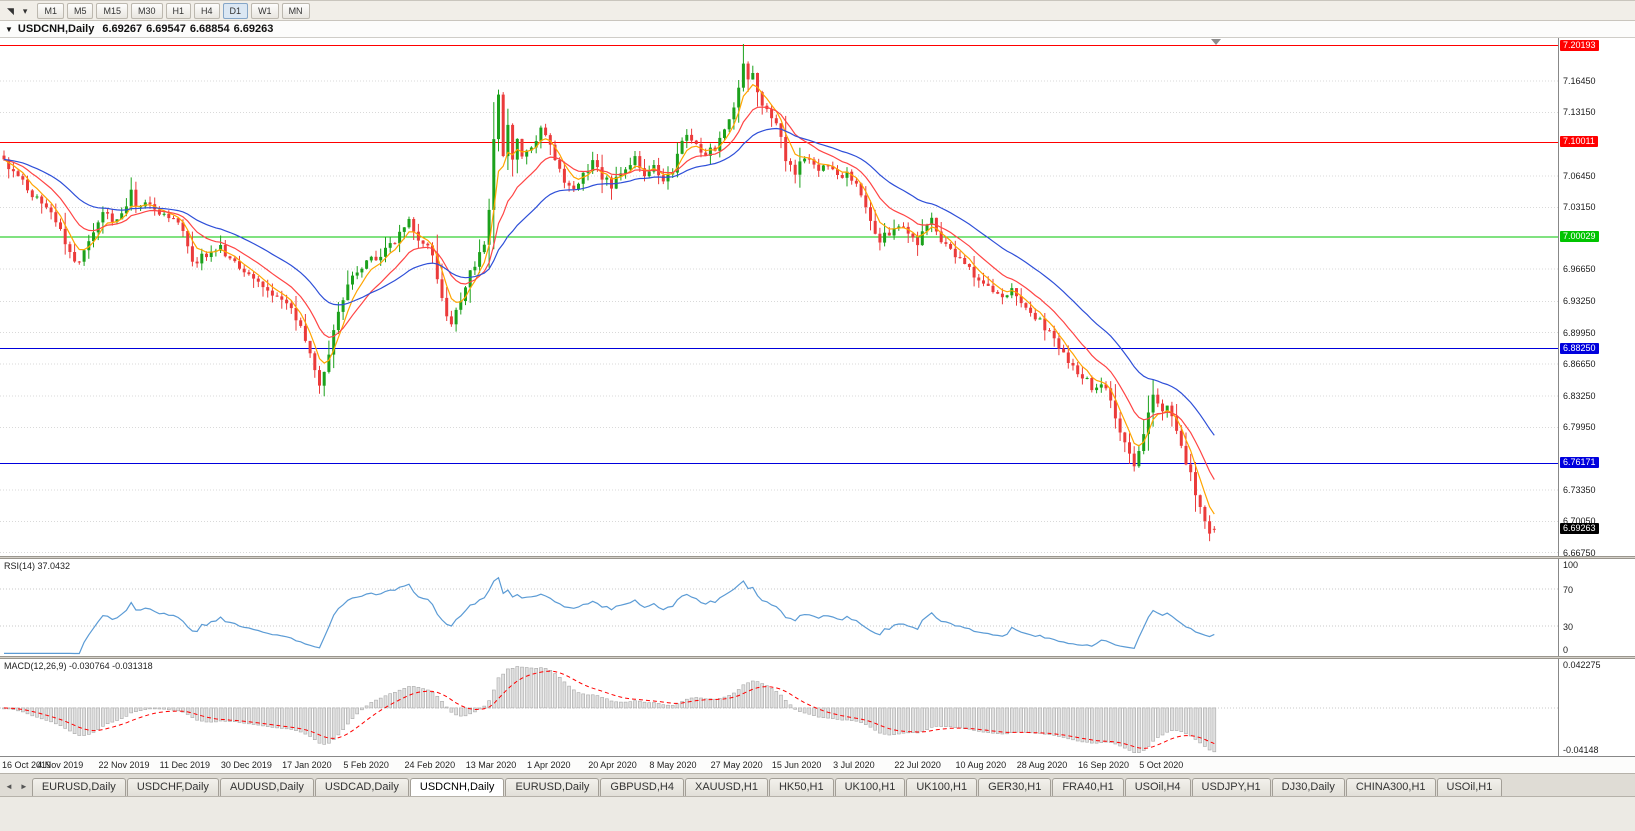 Image resolution: width=1635 pixels, height=831 pixels. What do you see at coordinates (266, 787) in the screenshot?
I see `chart-tab-audusd-daily: AUDUSD,Daily` at bounding box center [266, 787].